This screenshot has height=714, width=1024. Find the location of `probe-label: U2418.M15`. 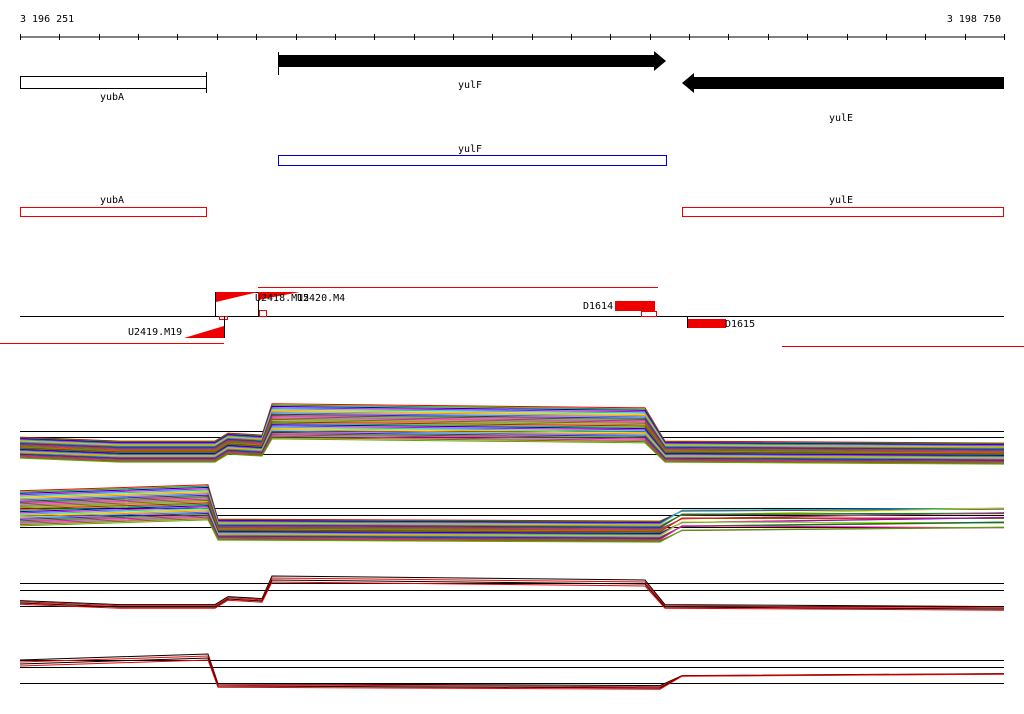

probe-label: U2418.M15 is located at coordinates (282, 298).